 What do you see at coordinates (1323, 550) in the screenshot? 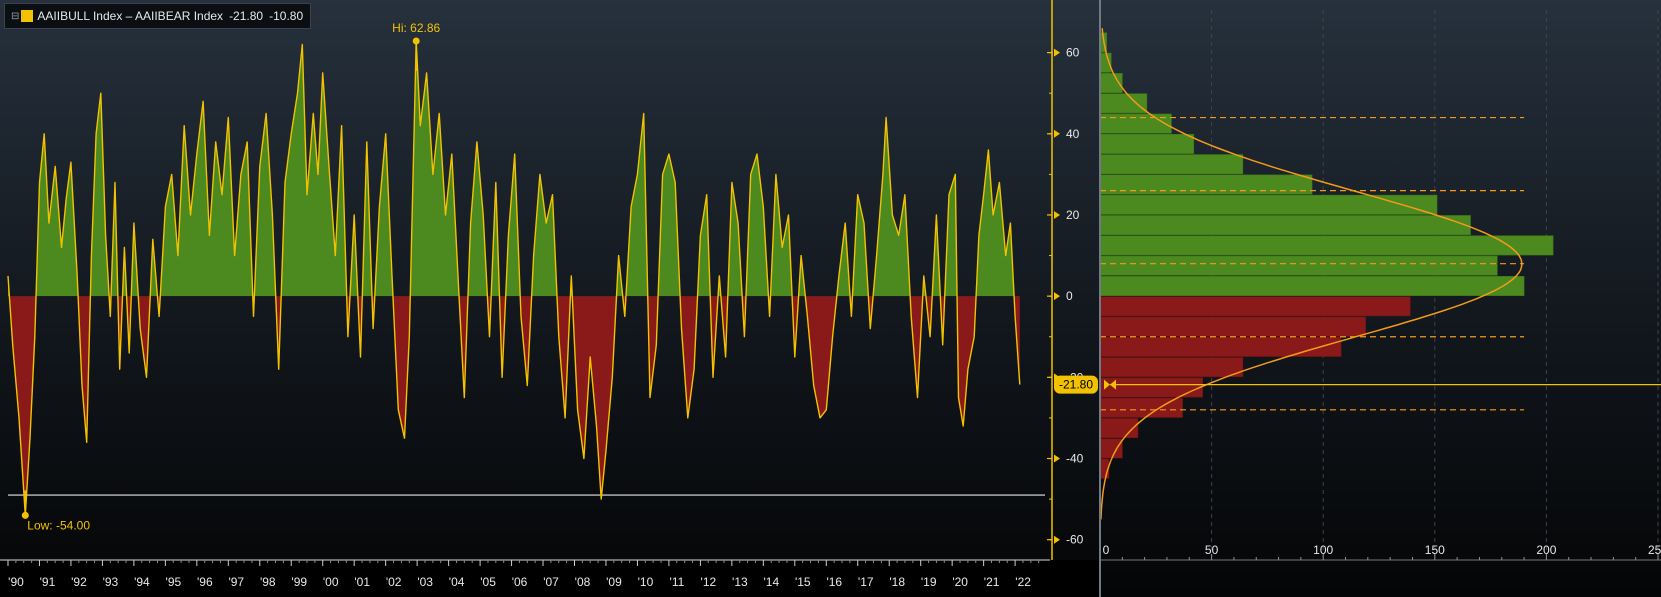
I see `histogram-x-tick-label: 100` at bounding box center [1323, 550].